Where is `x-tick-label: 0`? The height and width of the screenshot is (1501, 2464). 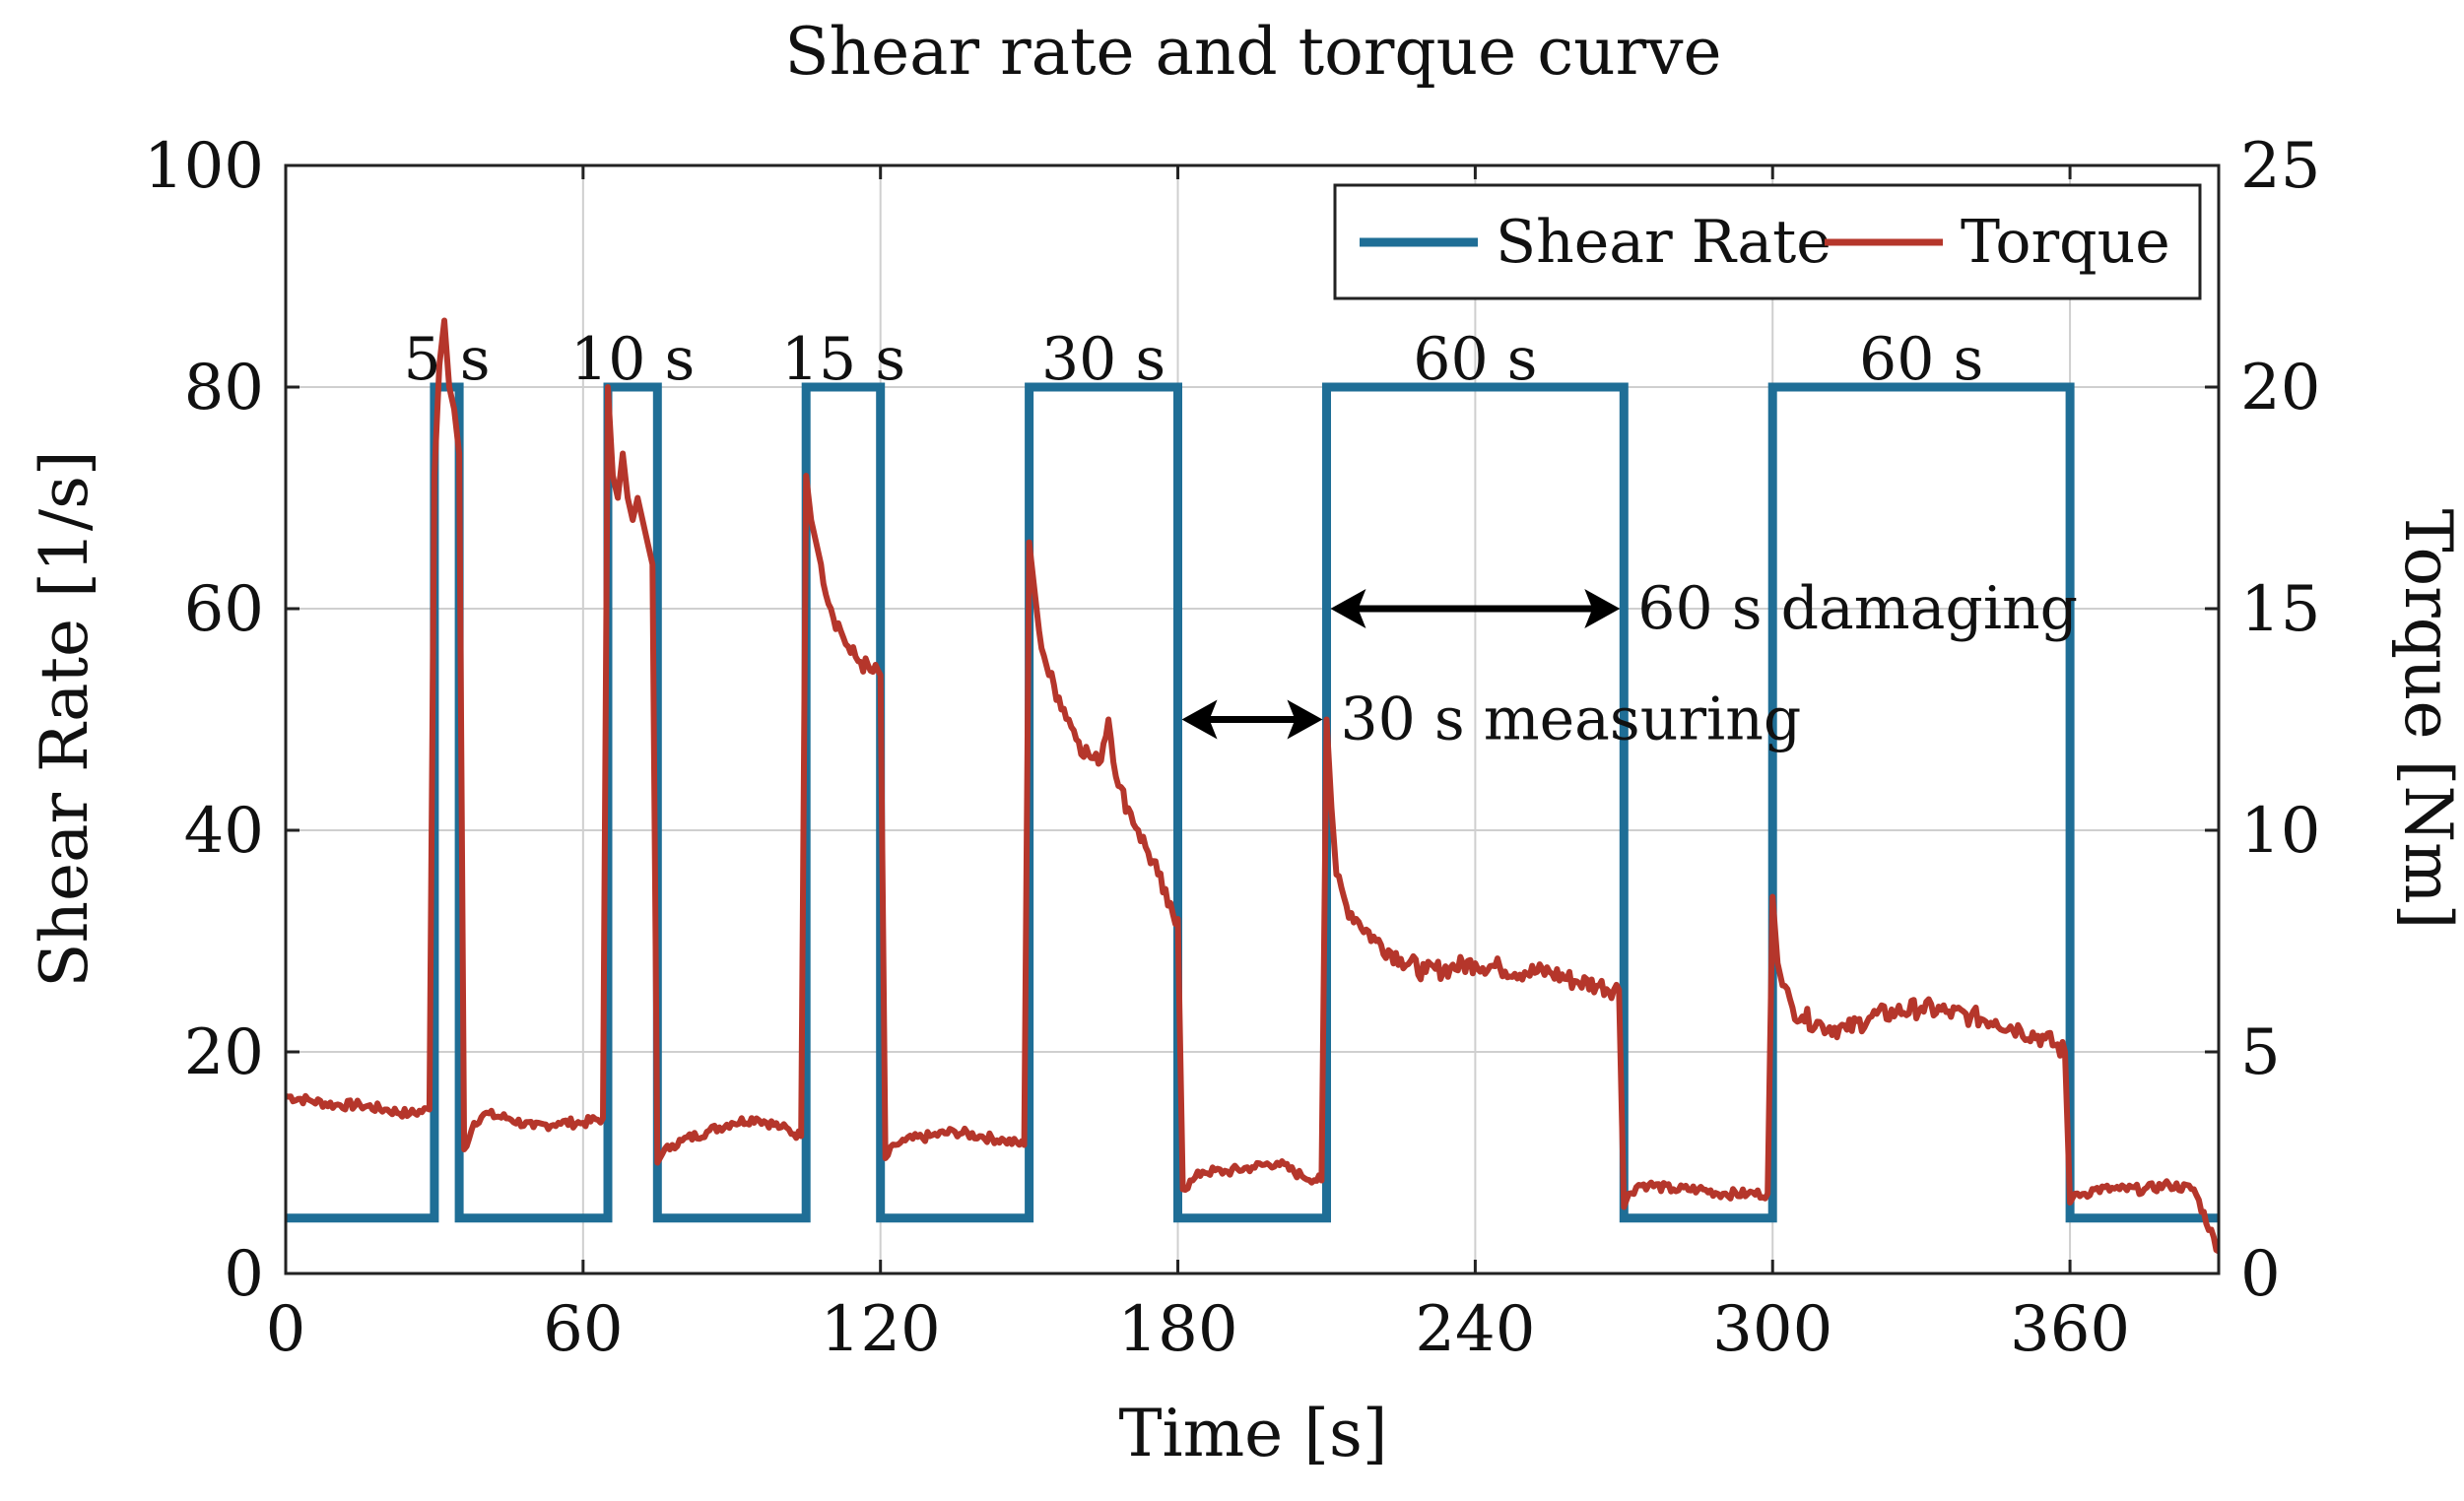 x-tick-label: 0 is located at coordinates (286, 1329).